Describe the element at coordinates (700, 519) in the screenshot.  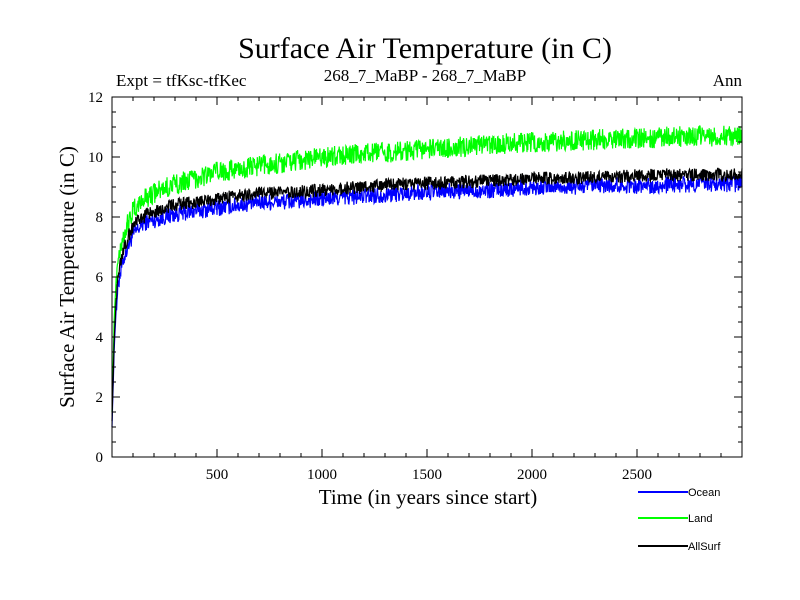
I see `legend-label-land: Land` at that location.